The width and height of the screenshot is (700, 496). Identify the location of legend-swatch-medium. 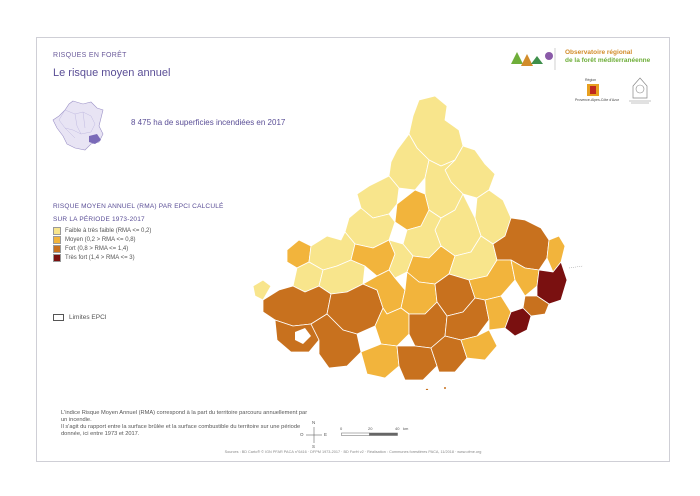
(57, 239).